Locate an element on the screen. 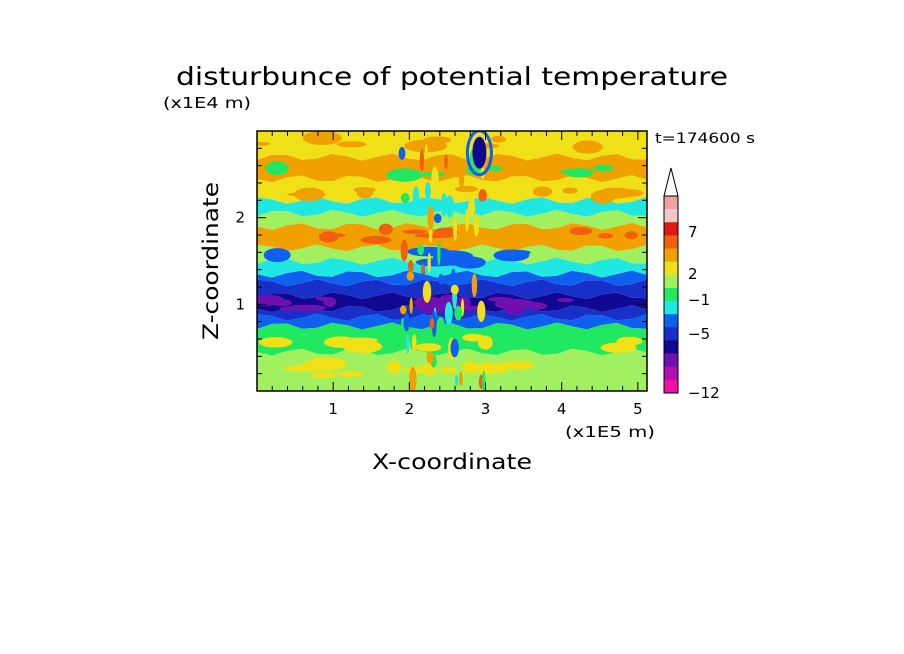 The width and height of the screenshot is (904, 654). colorbar-frame is located at coordinates (671, 294).